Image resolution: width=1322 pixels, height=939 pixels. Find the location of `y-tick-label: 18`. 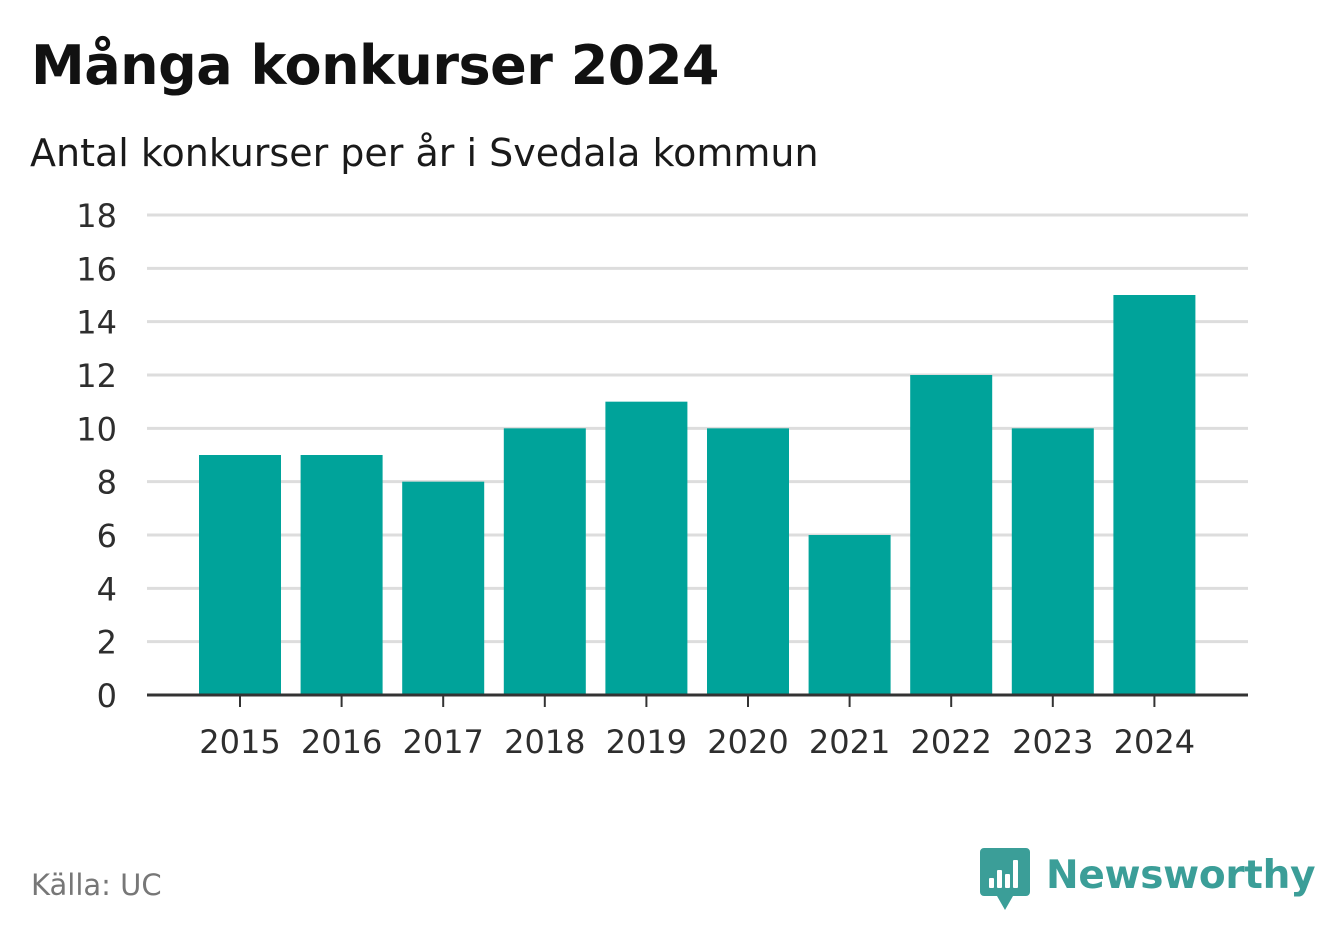

y-tick-label: 18 is located at coordinates (96, 216).